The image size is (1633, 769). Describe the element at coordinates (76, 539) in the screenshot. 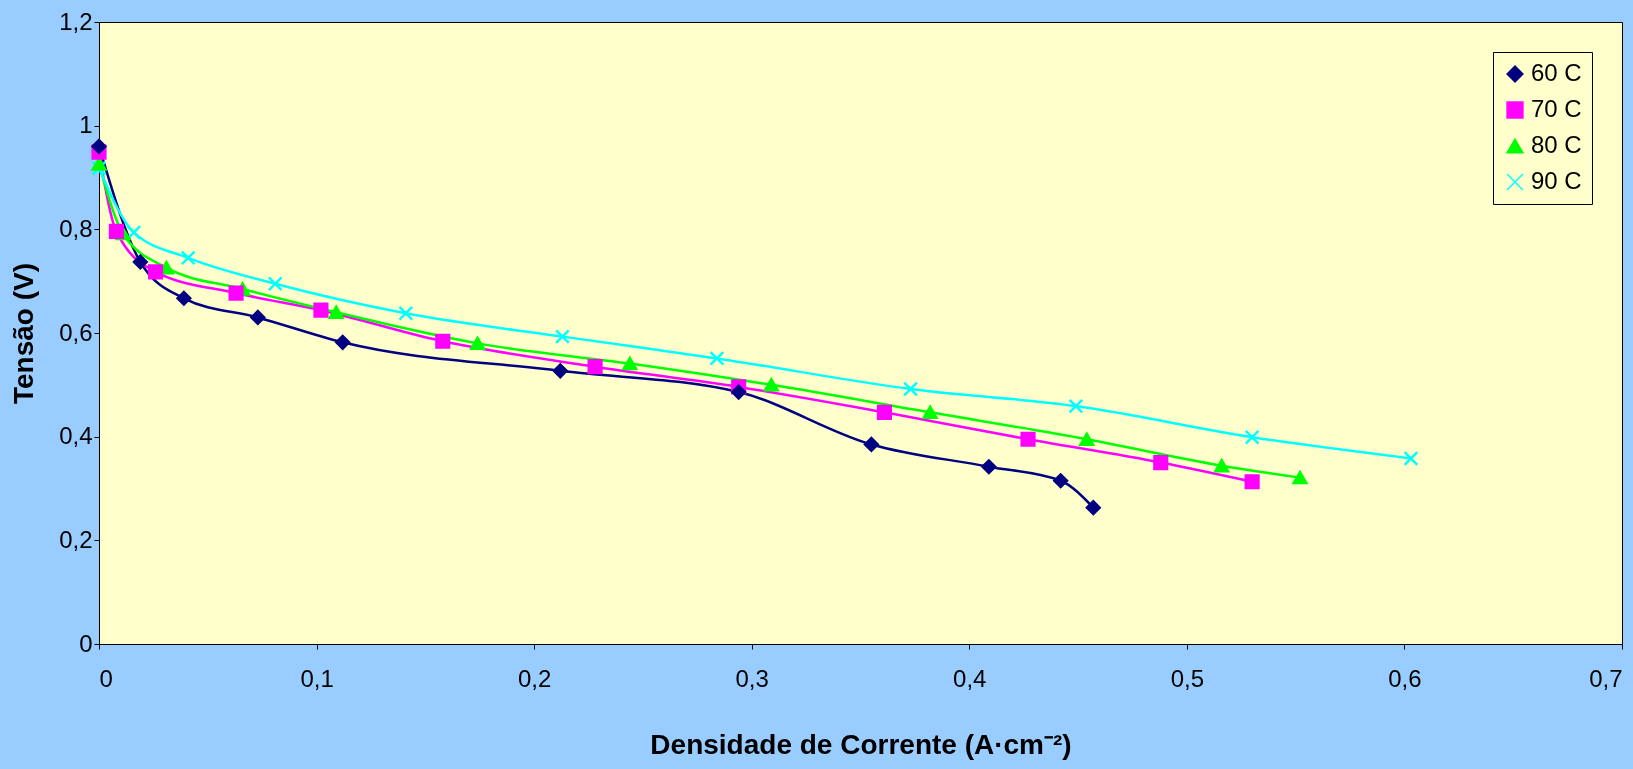

I see `y-tick-label: 0,2` at that location.